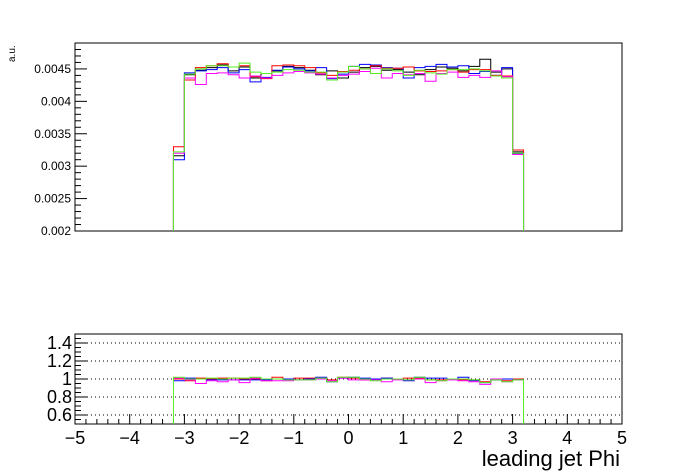 The width and height of the screenshot is (698, 476). Describe the element at coordinates (59, 397) in the screenshot. I see `ratio-y-tick-label: 0.8` at that location.